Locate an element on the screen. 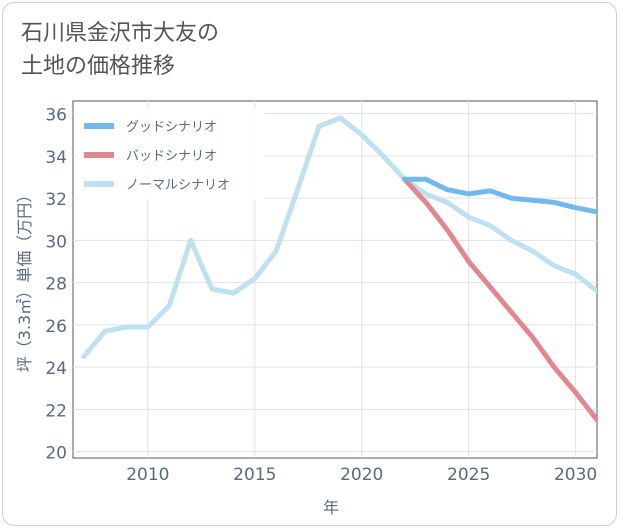 This screenshot has width=621, height=530. y-tick-label: 32 is located at coordinates (56, 200).